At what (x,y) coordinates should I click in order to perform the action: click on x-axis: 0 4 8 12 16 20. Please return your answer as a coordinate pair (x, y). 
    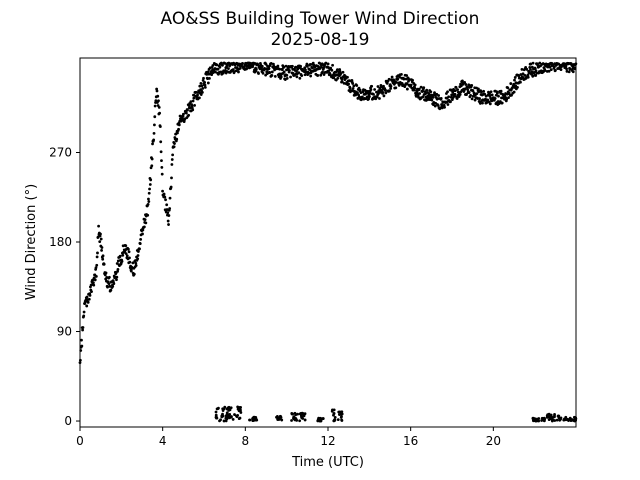
    Looking at the image, I should click on (288, 437).